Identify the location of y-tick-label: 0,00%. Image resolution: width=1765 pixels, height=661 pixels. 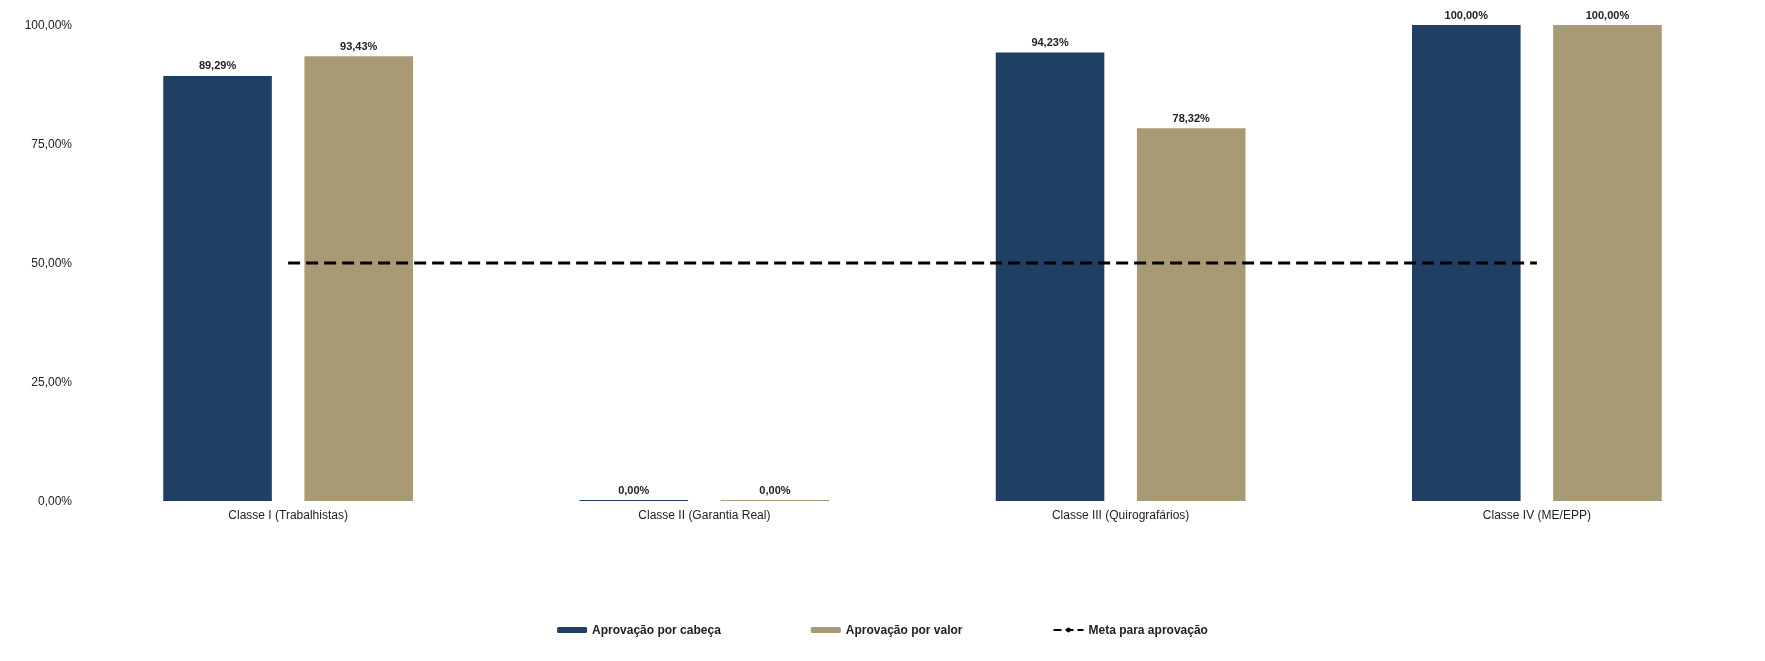
(55, 501).